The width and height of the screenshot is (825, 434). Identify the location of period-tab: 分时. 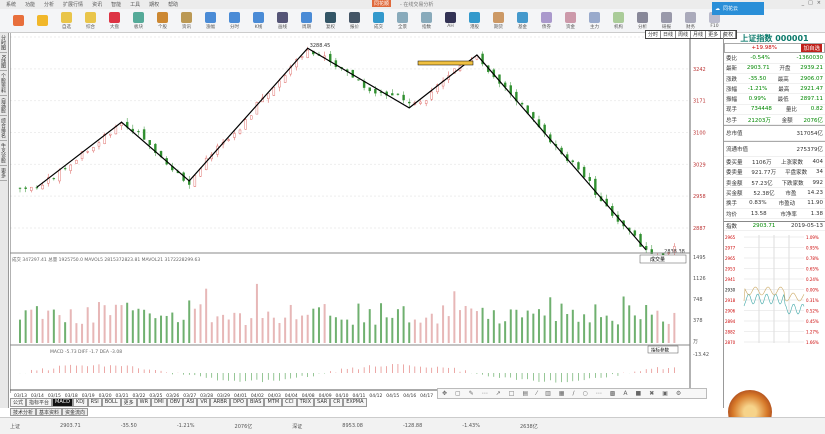
(654, 34).